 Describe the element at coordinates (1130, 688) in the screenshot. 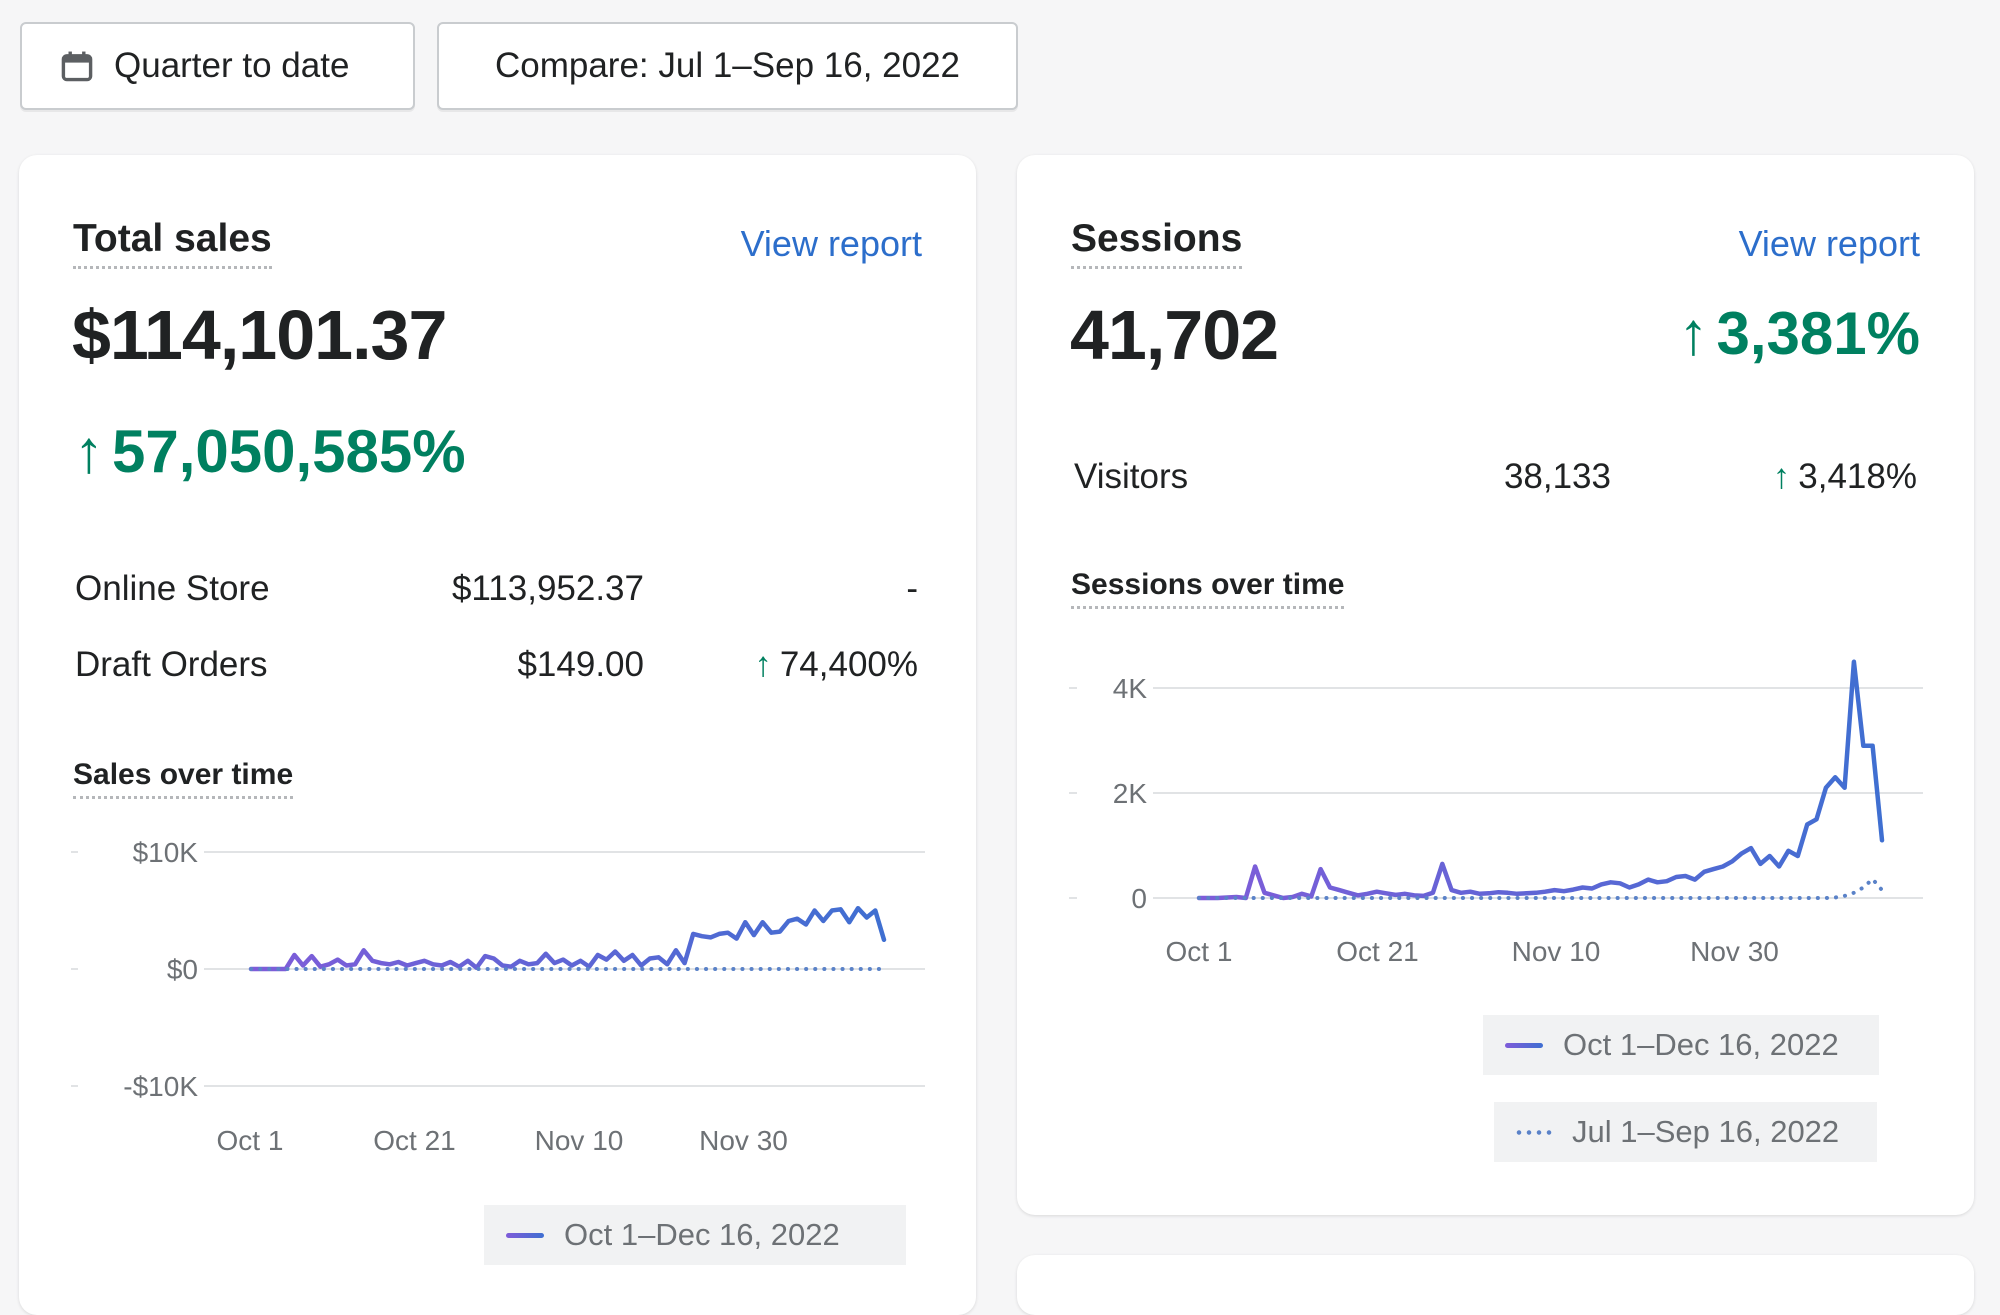

I see `y-tick-label: 4K` at that location.